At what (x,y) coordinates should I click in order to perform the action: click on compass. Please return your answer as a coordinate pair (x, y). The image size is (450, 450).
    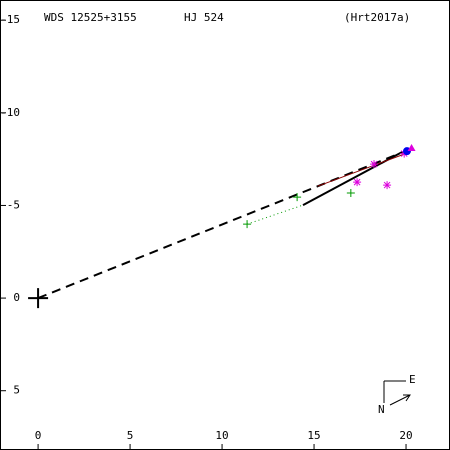
    Looking at the image, I should click on (397, 393).